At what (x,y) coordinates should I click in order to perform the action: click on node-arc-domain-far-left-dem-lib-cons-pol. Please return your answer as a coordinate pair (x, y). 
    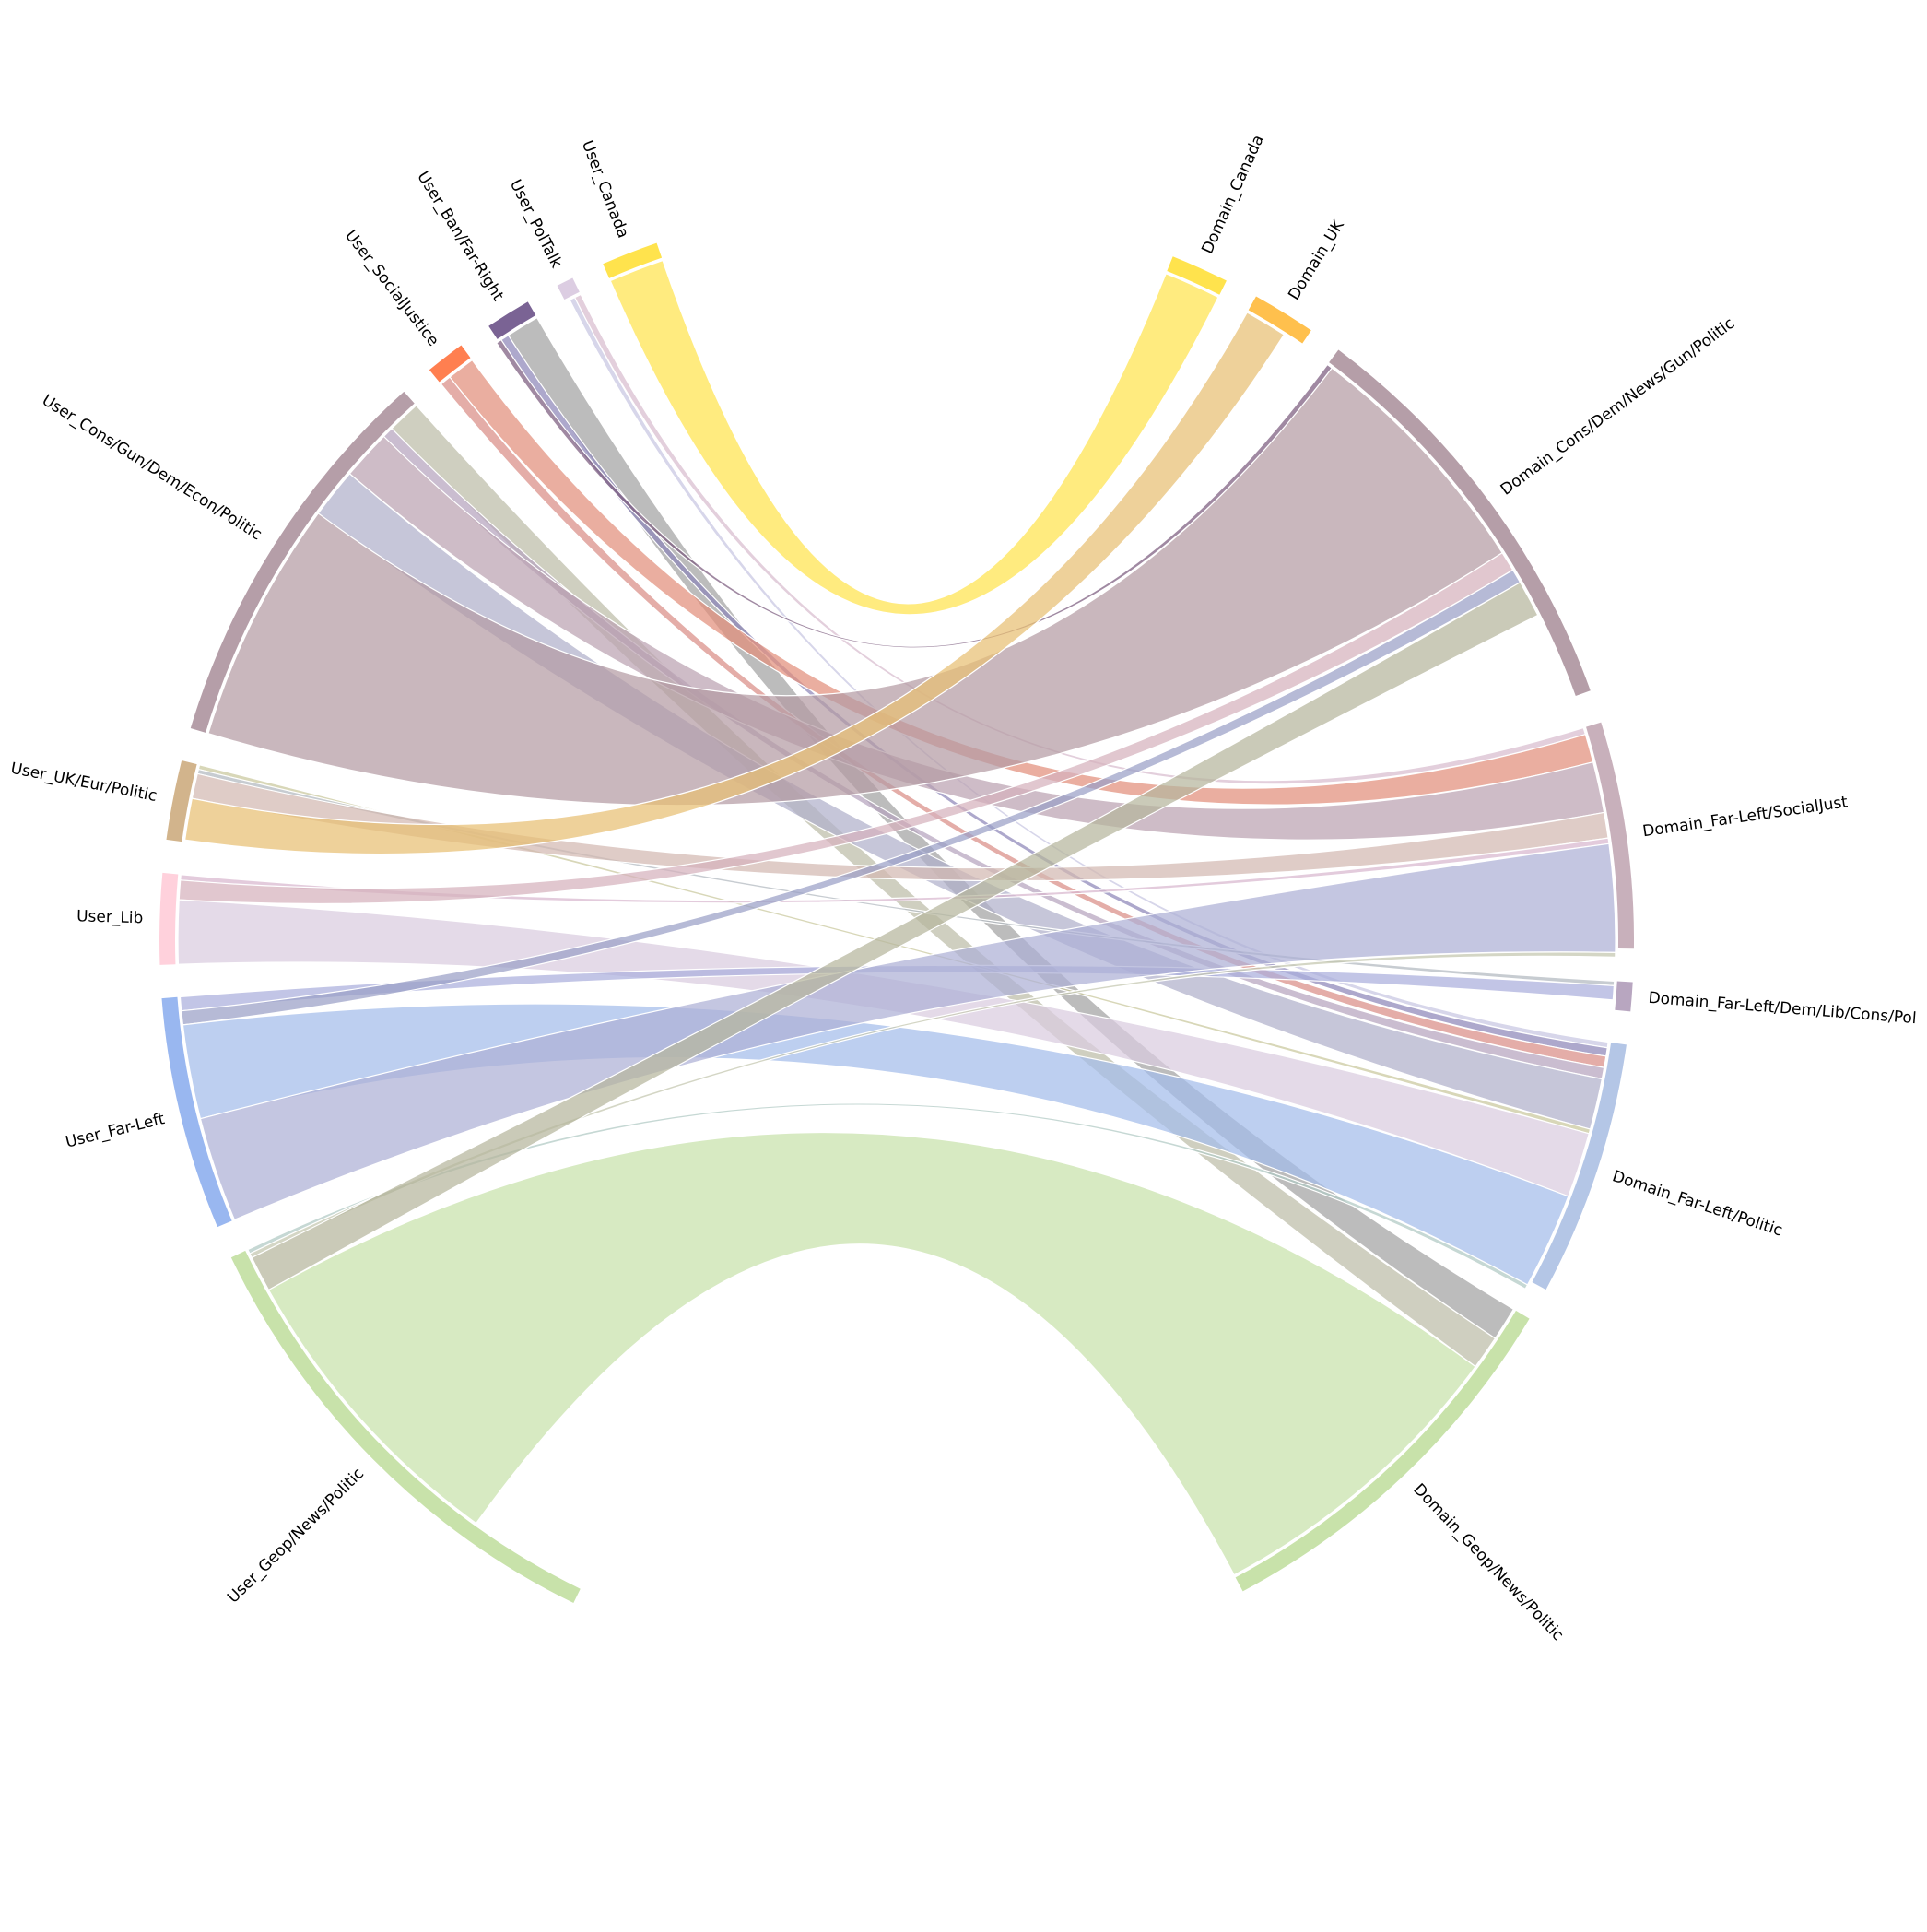
    Looking at the image, I should click on (1624, 996).